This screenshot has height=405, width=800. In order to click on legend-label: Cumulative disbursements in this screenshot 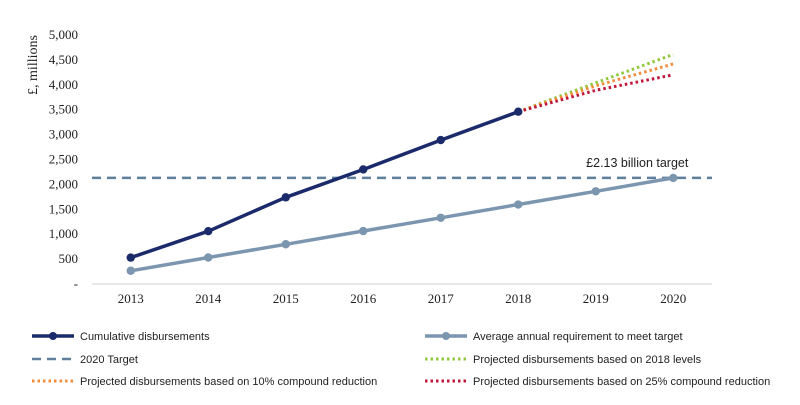, I will do `click(145, 337)`.